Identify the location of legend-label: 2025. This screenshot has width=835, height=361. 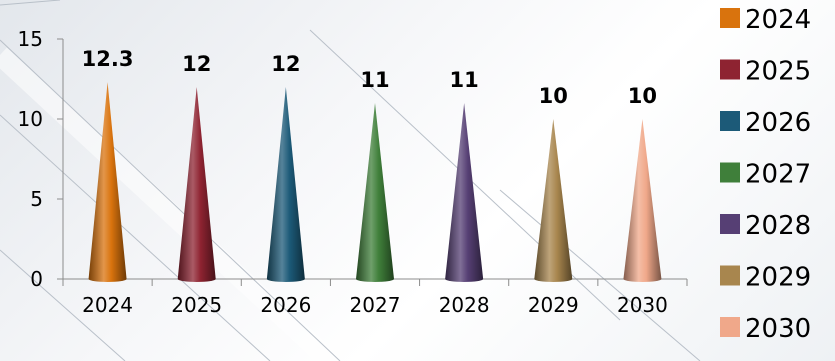
(778, 72).